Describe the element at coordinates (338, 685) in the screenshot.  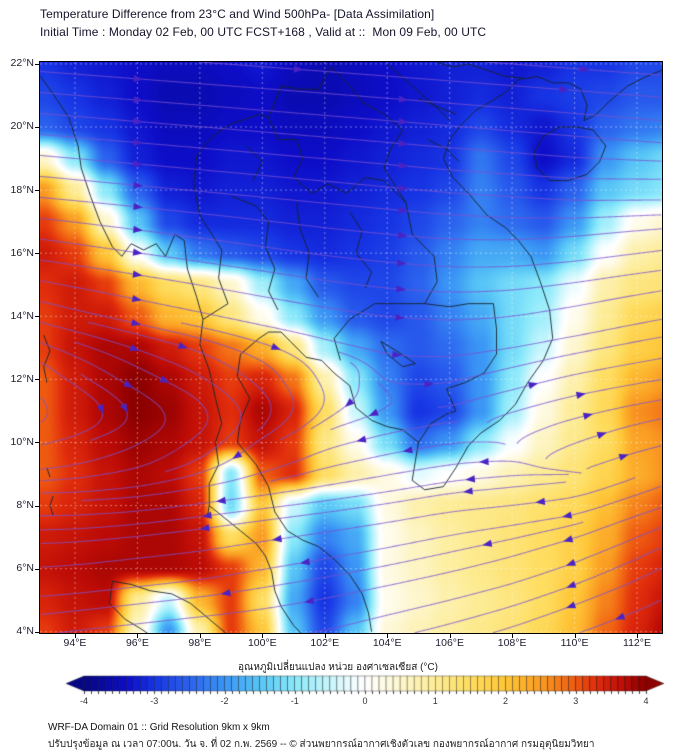
I see `colorbar-canvas` at that location.